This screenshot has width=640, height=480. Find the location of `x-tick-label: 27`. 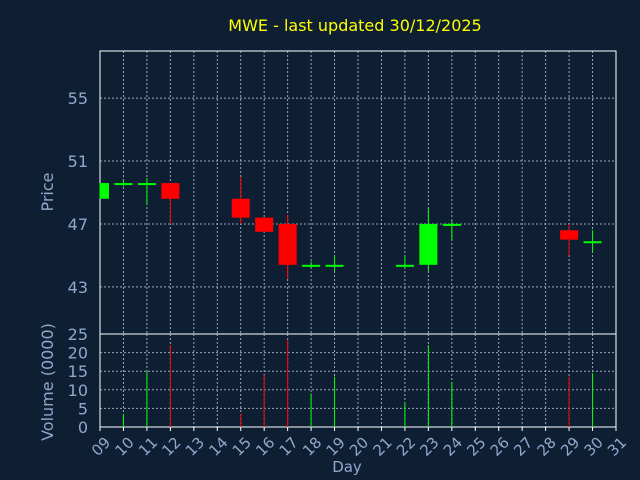

x-tick-label: 27 is located at coordinates (523, 447).